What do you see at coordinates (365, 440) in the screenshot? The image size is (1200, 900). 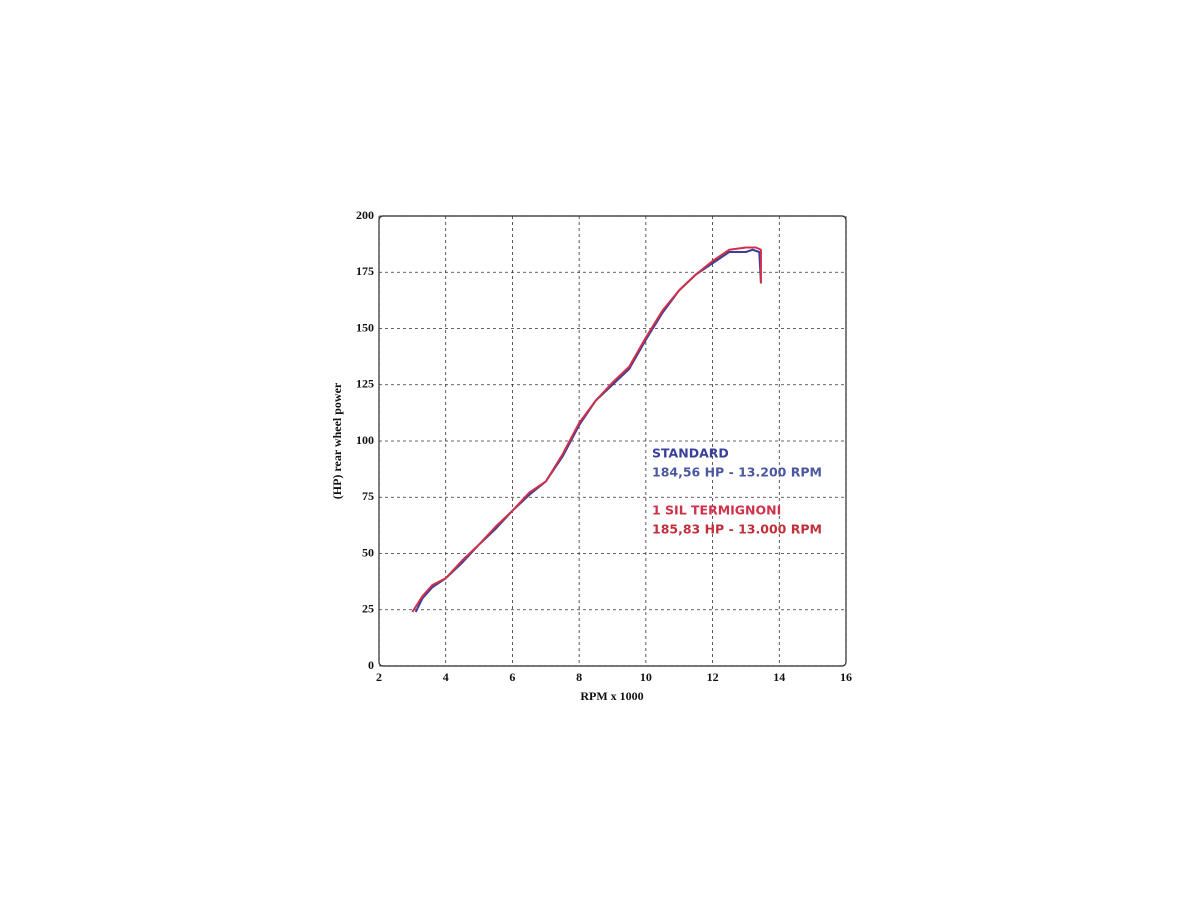 I see `y-tick-label: 100` at bounding box center [365, 440].